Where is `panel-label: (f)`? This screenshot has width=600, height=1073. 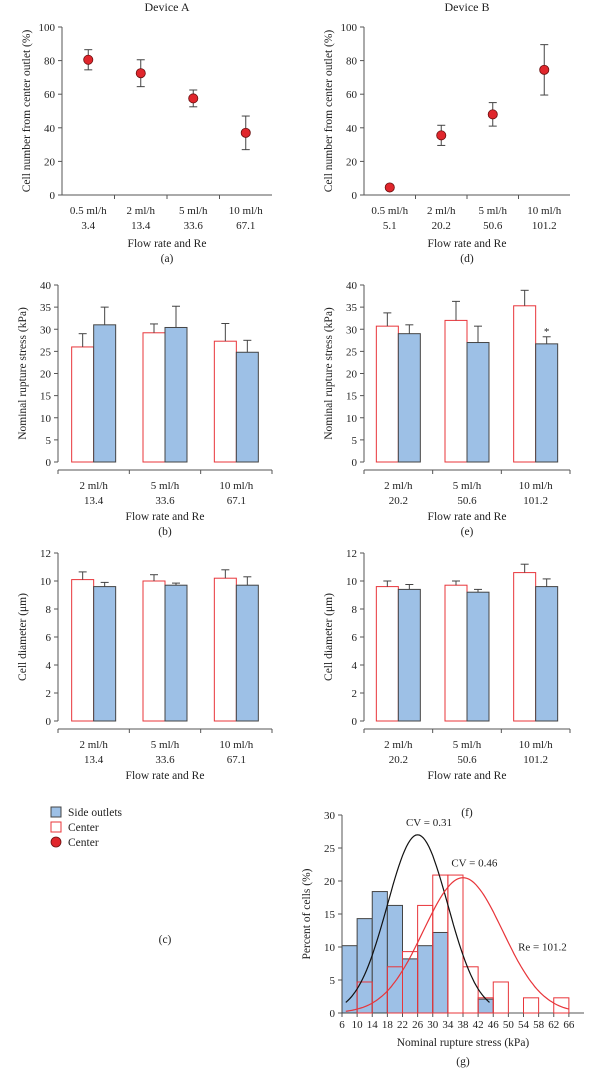 panel-label: (f) is located at coordinates (467, 813).